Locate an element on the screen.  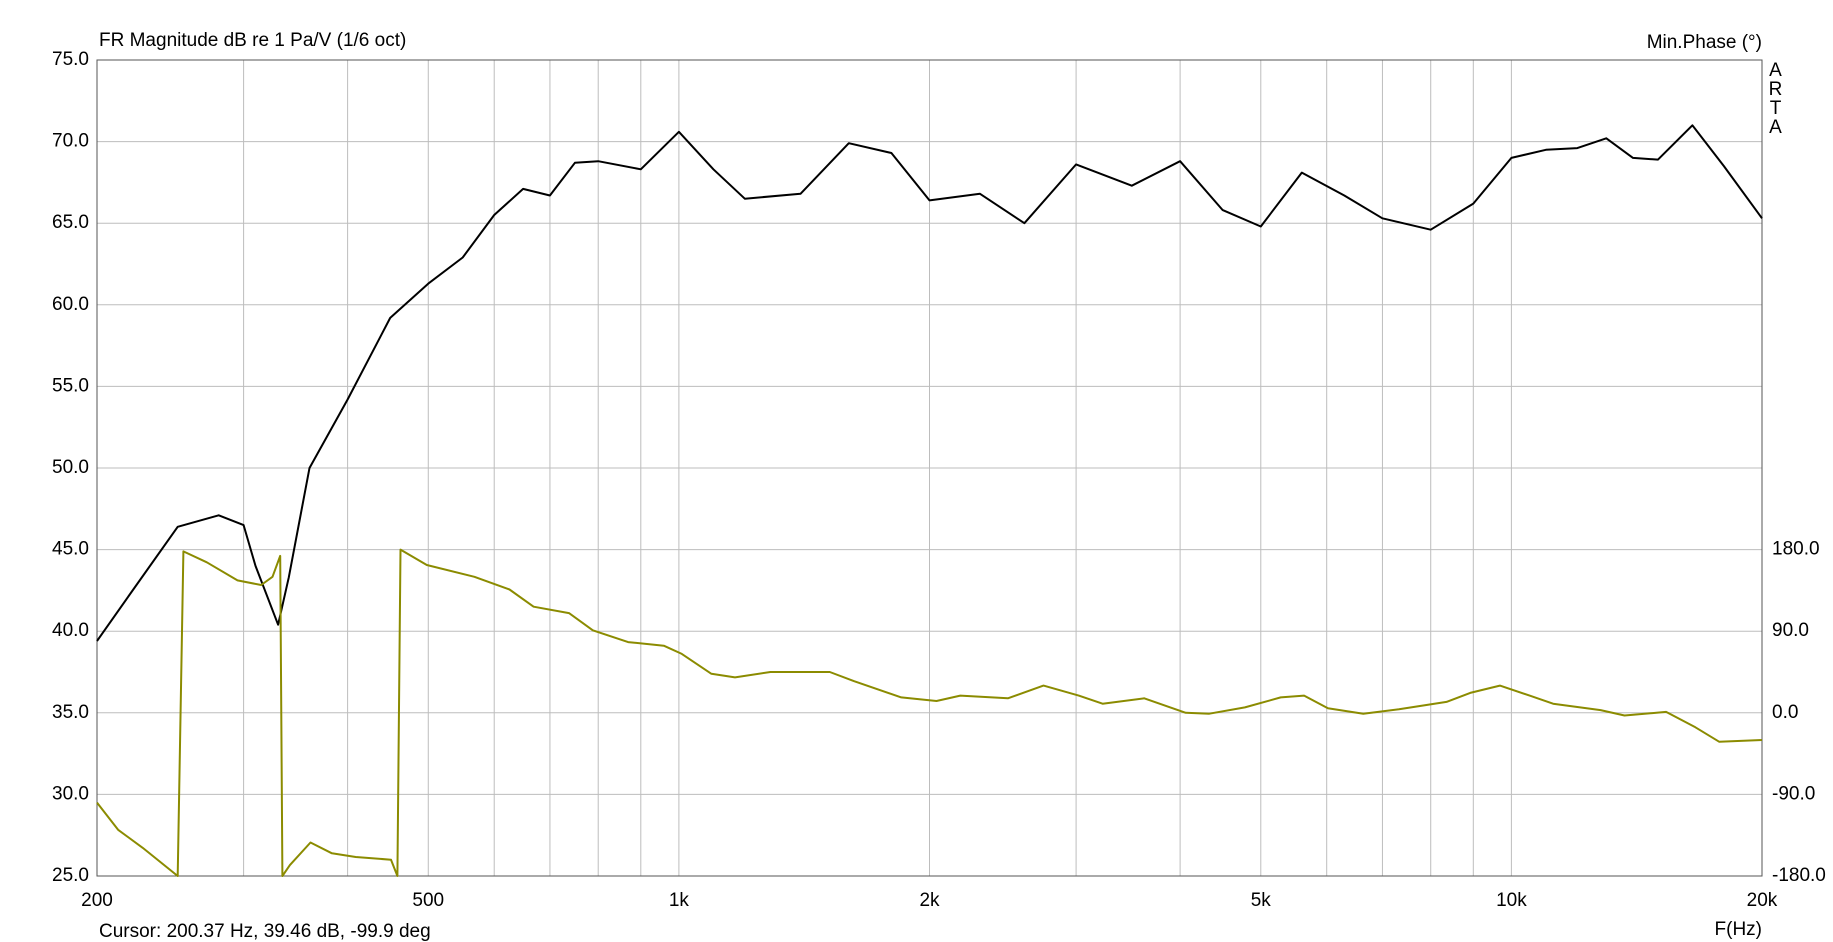
y-tick-label: 55.0 is located at coordinates (70, 385).